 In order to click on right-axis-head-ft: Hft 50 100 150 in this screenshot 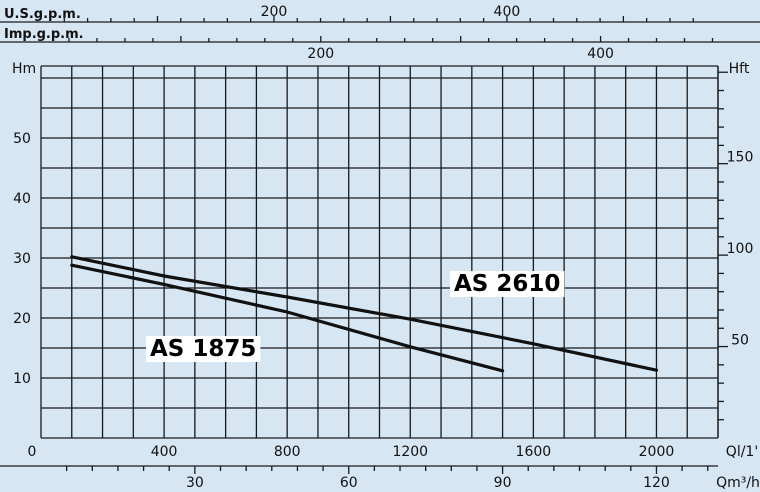, I will do `click(736, 241)`.